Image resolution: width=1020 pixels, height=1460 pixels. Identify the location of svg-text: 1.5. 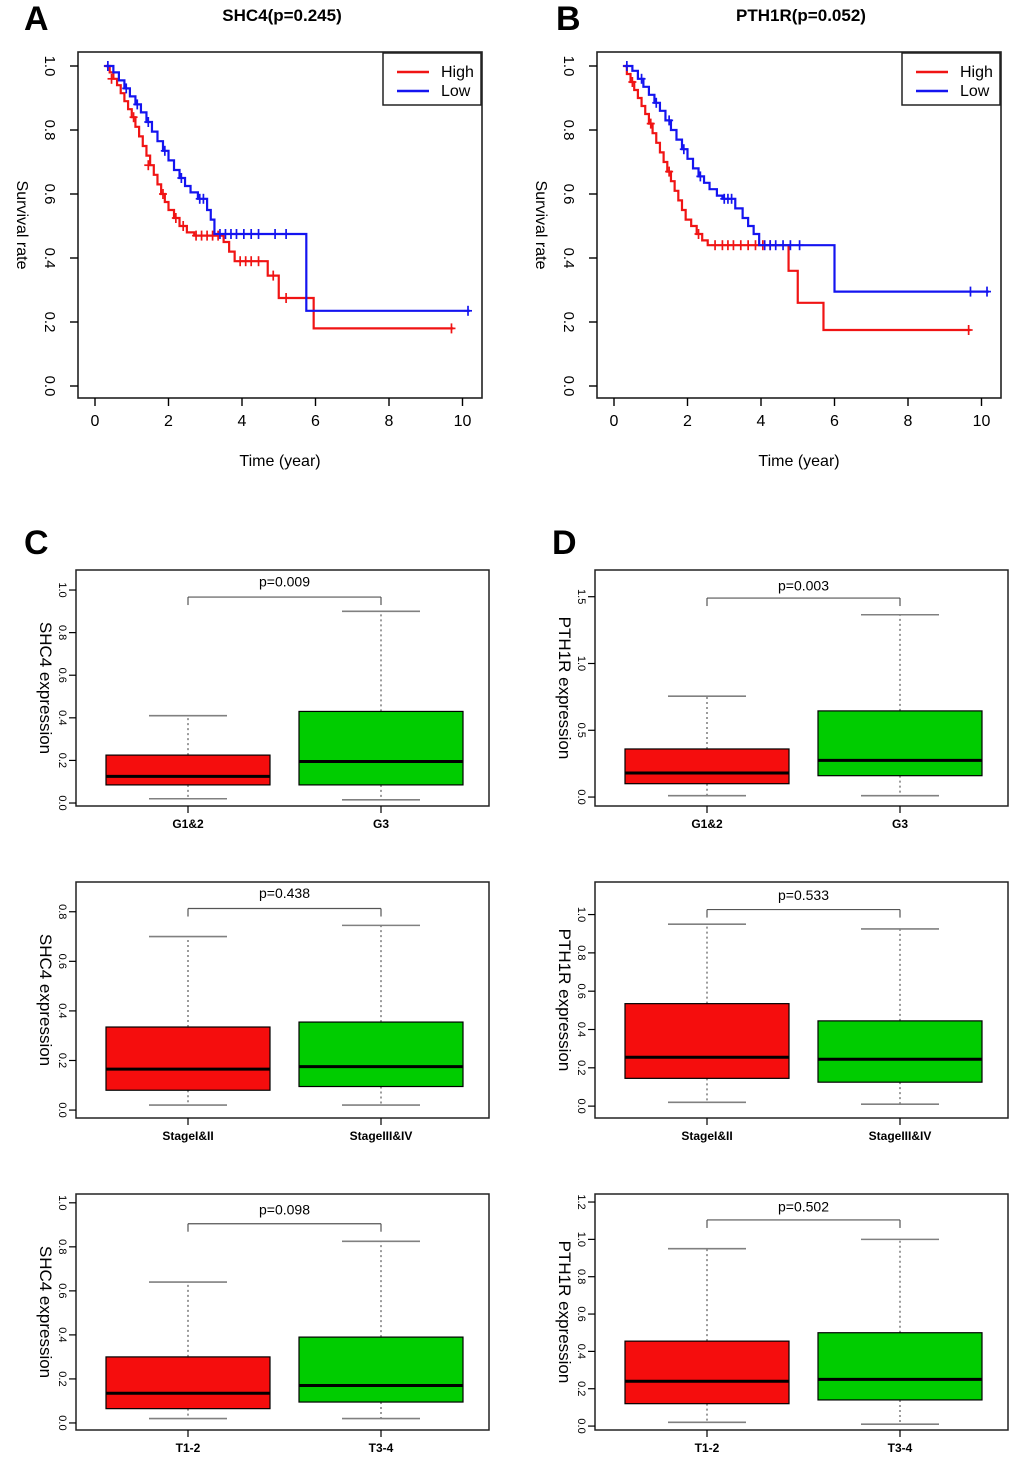
(581, 596).